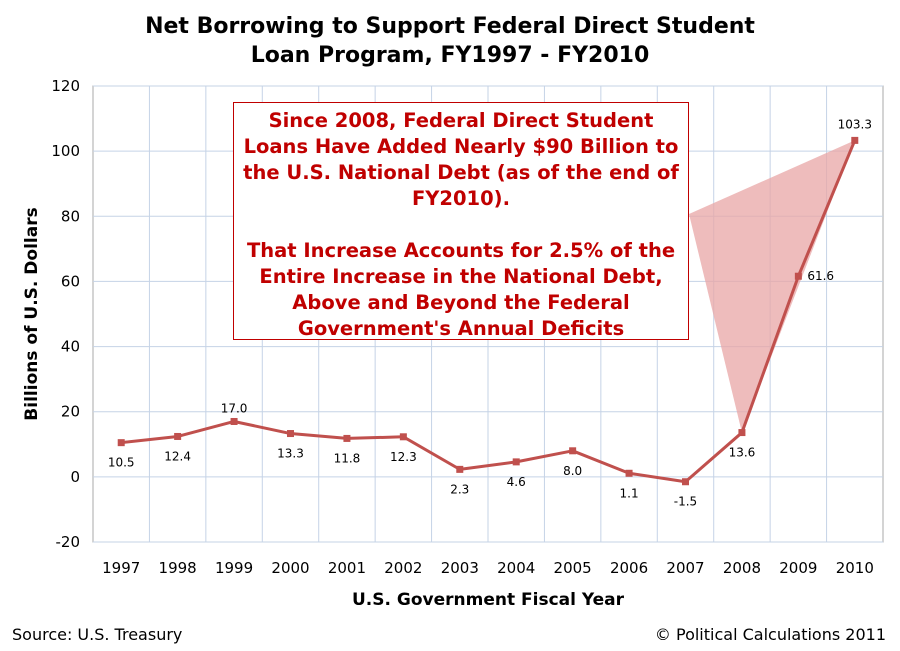  Describe the element at coordinates (178, 568) in the screenshot. I see `x-tick-label: 1998` at that location.